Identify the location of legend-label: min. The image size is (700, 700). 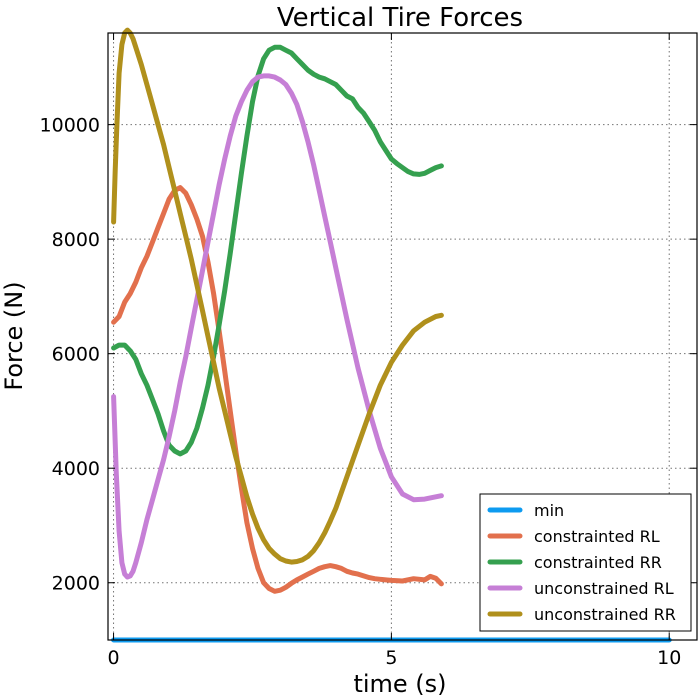
(549, 510).